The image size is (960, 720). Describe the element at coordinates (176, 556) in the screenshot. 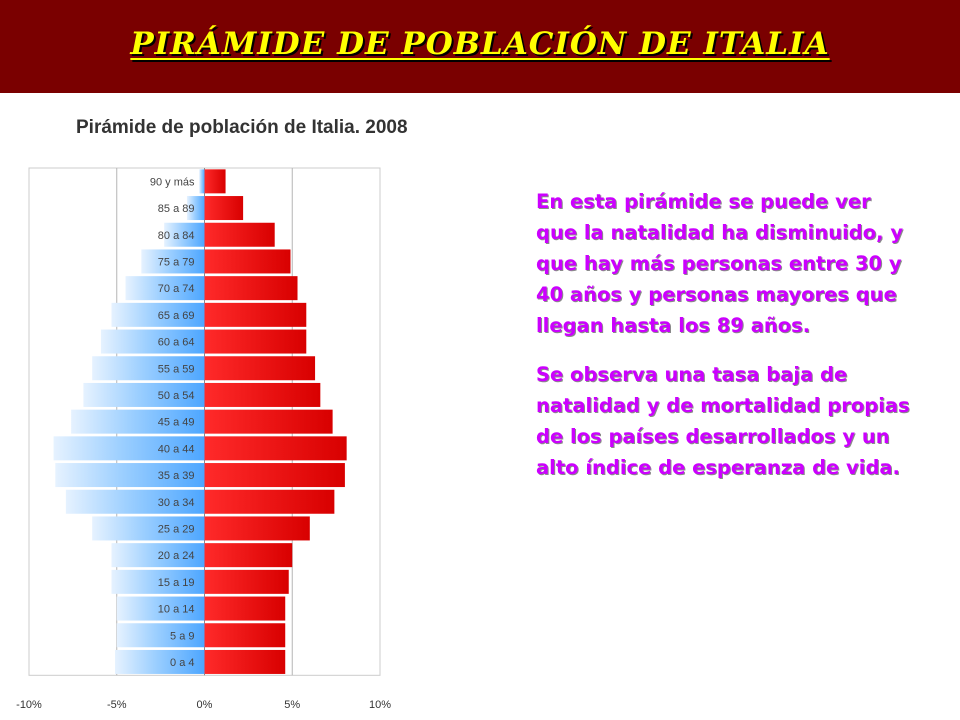

I see `age-group-label: 20 a 24` at that location.